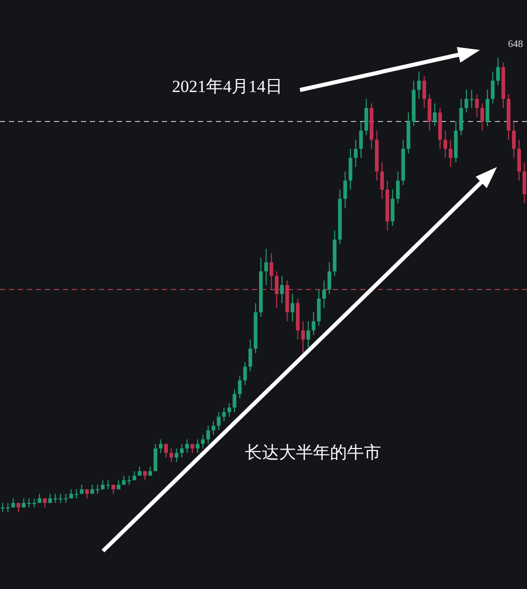 Image resolution: width=527 pixels, height=589 pixels. I want to click on annotation: 2021年4月14日, so click(227, 86).